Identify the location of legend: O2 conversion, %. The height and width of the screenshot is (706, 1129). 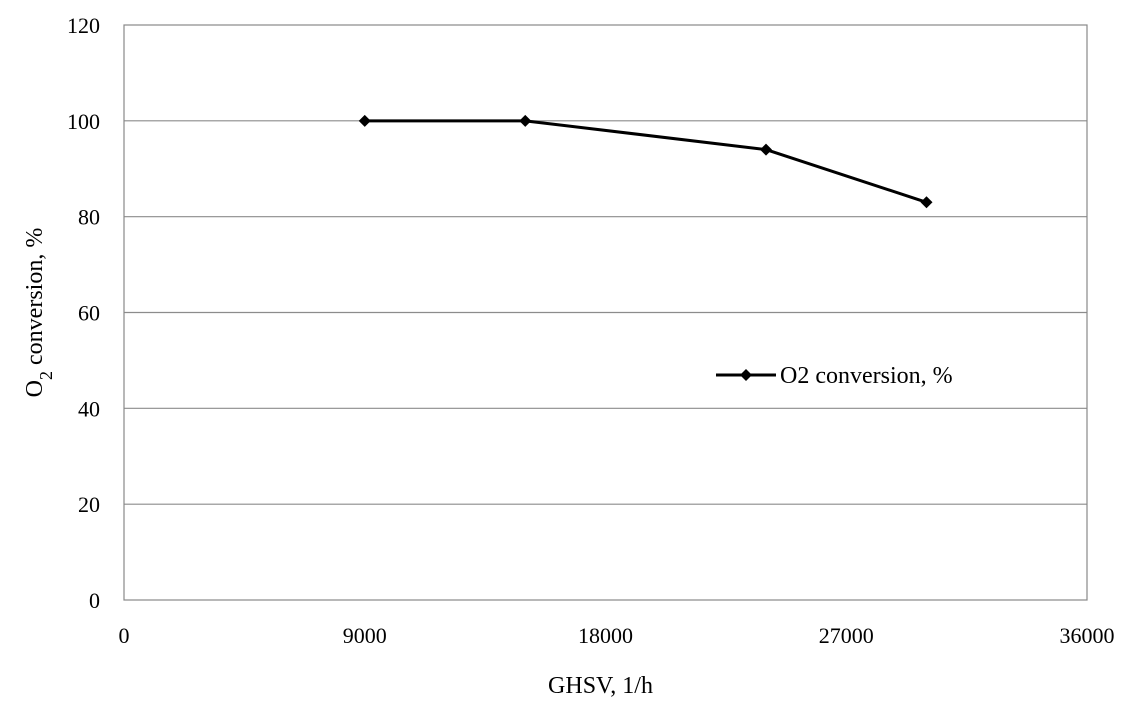
(834, 376).